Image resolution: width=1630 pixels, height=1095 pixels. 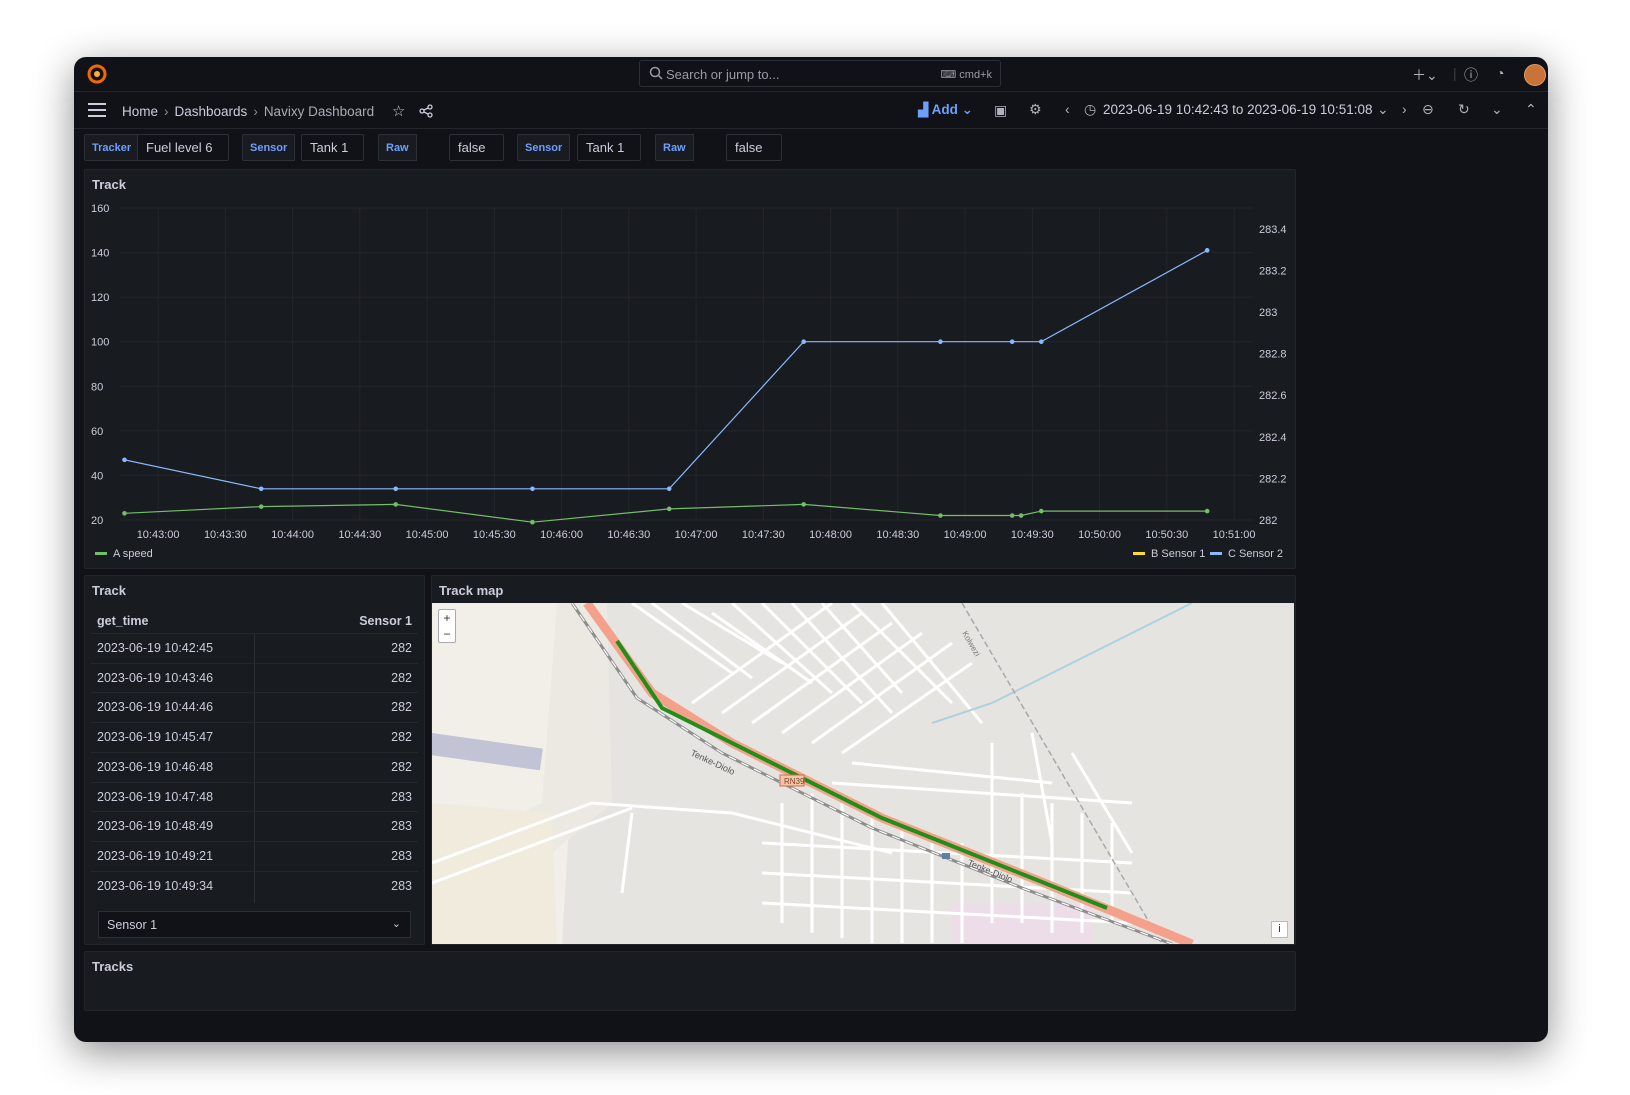 I want to click on table-row: 2023-06-19 10:47:48 283, so click(x=254, y=796).